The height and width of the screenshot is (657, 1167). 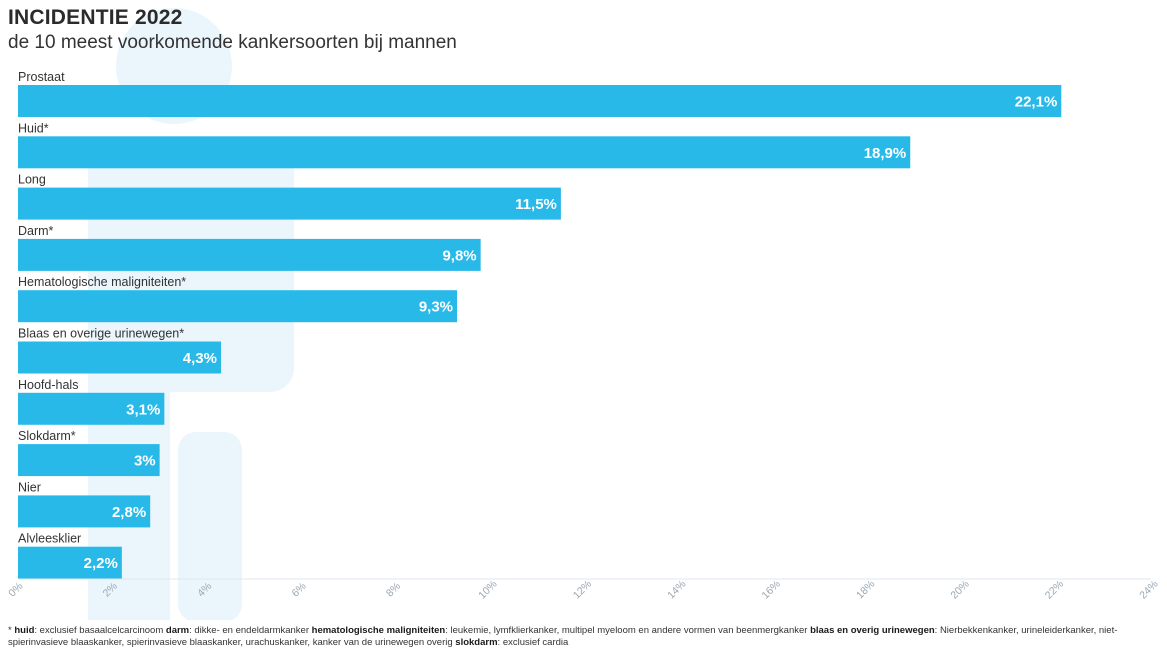 What do you see at coordinates (95, 17) in the screenshot?
I see `chart-title: INCIDENTIE 2022` at bounding box center [95, 17].